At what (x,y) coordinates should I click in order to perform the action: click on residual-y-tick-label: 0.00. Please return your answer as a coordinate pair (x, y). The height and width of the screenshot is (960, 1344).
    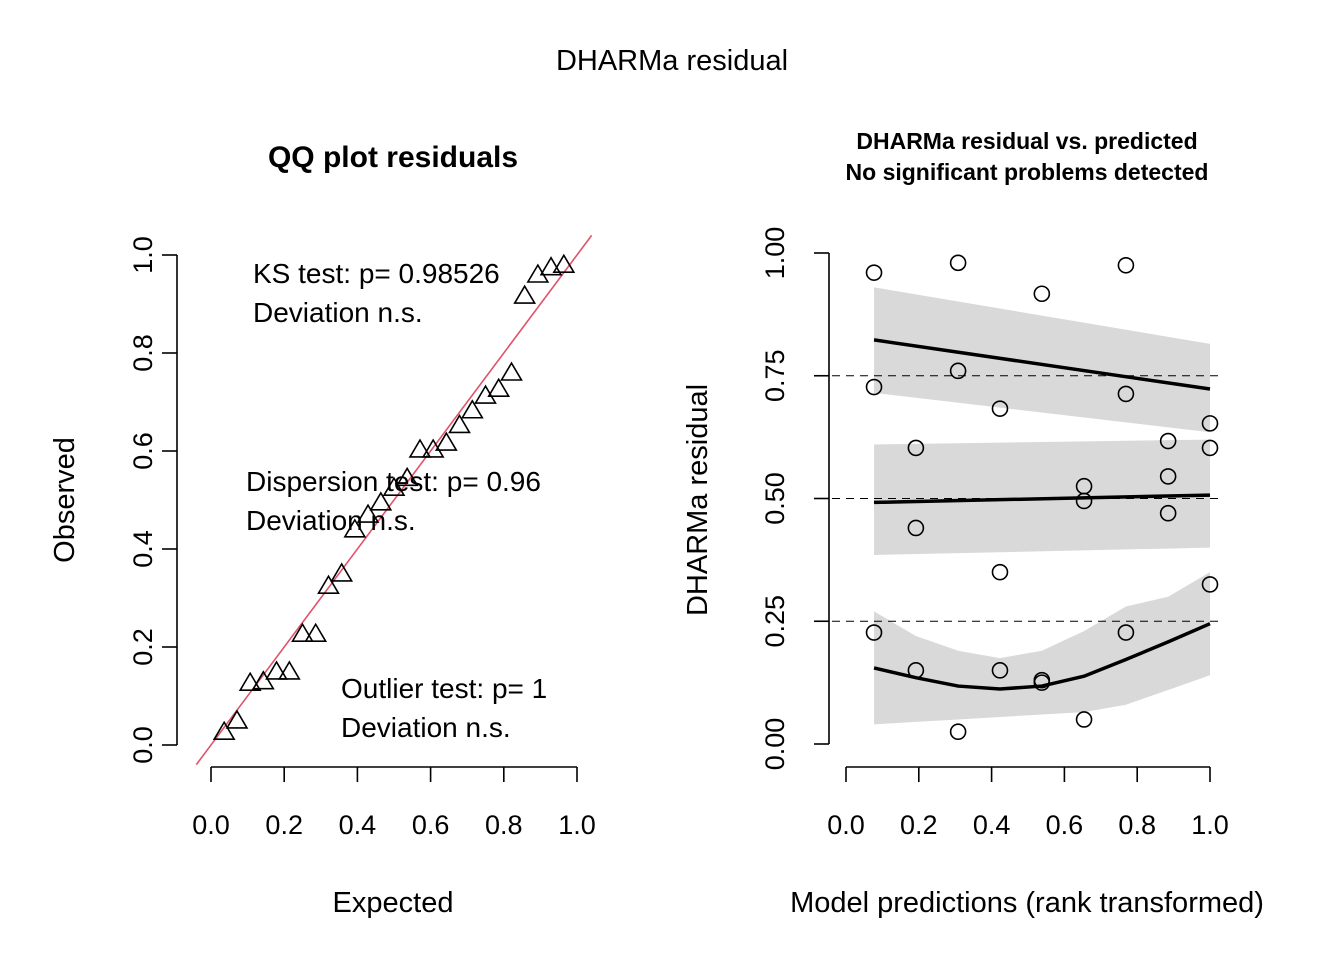
    Looking at the image, I should click on (775, 744).